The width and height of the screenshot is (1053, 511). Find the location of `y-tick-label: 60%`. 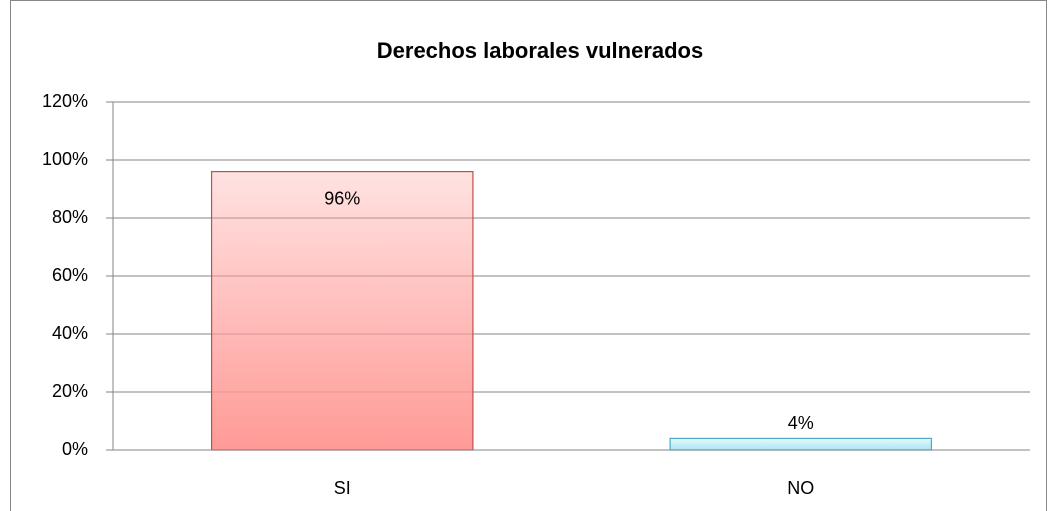

y-tick-label: 60% is located at coordinates (70, 275).